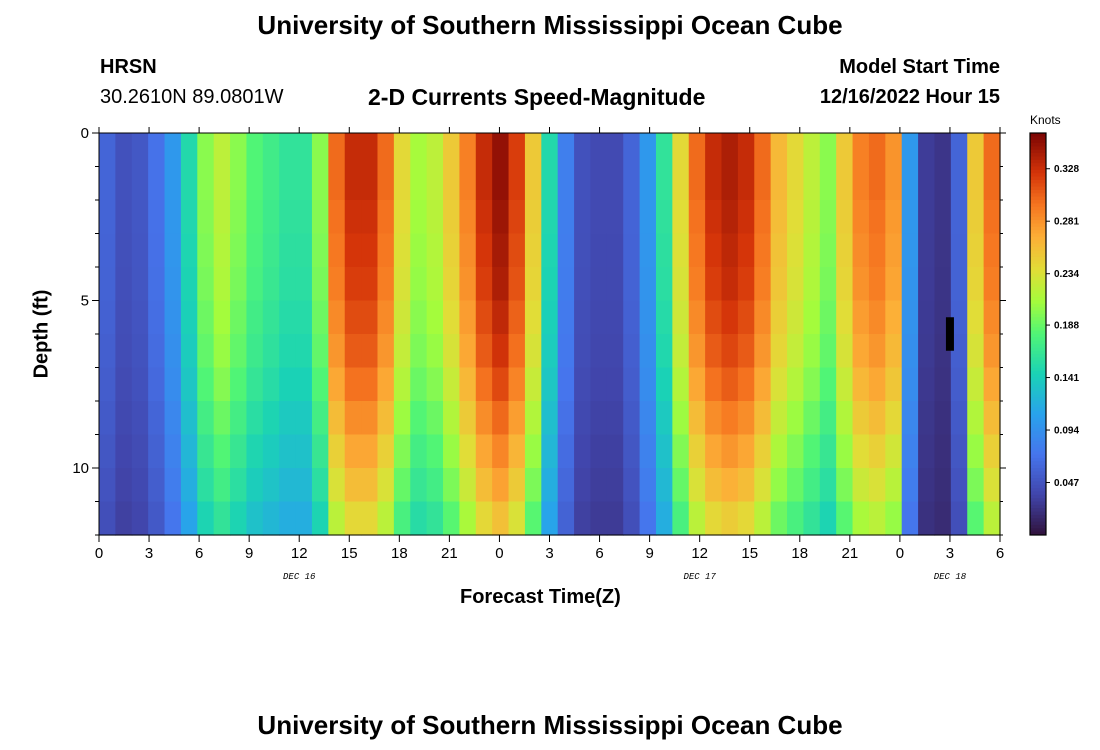 This screenshot has height=750, width=1100. Describe the element at coordinates (919, 67) in the screenshot. I see `model-start-label: Model Start Time` at that location.